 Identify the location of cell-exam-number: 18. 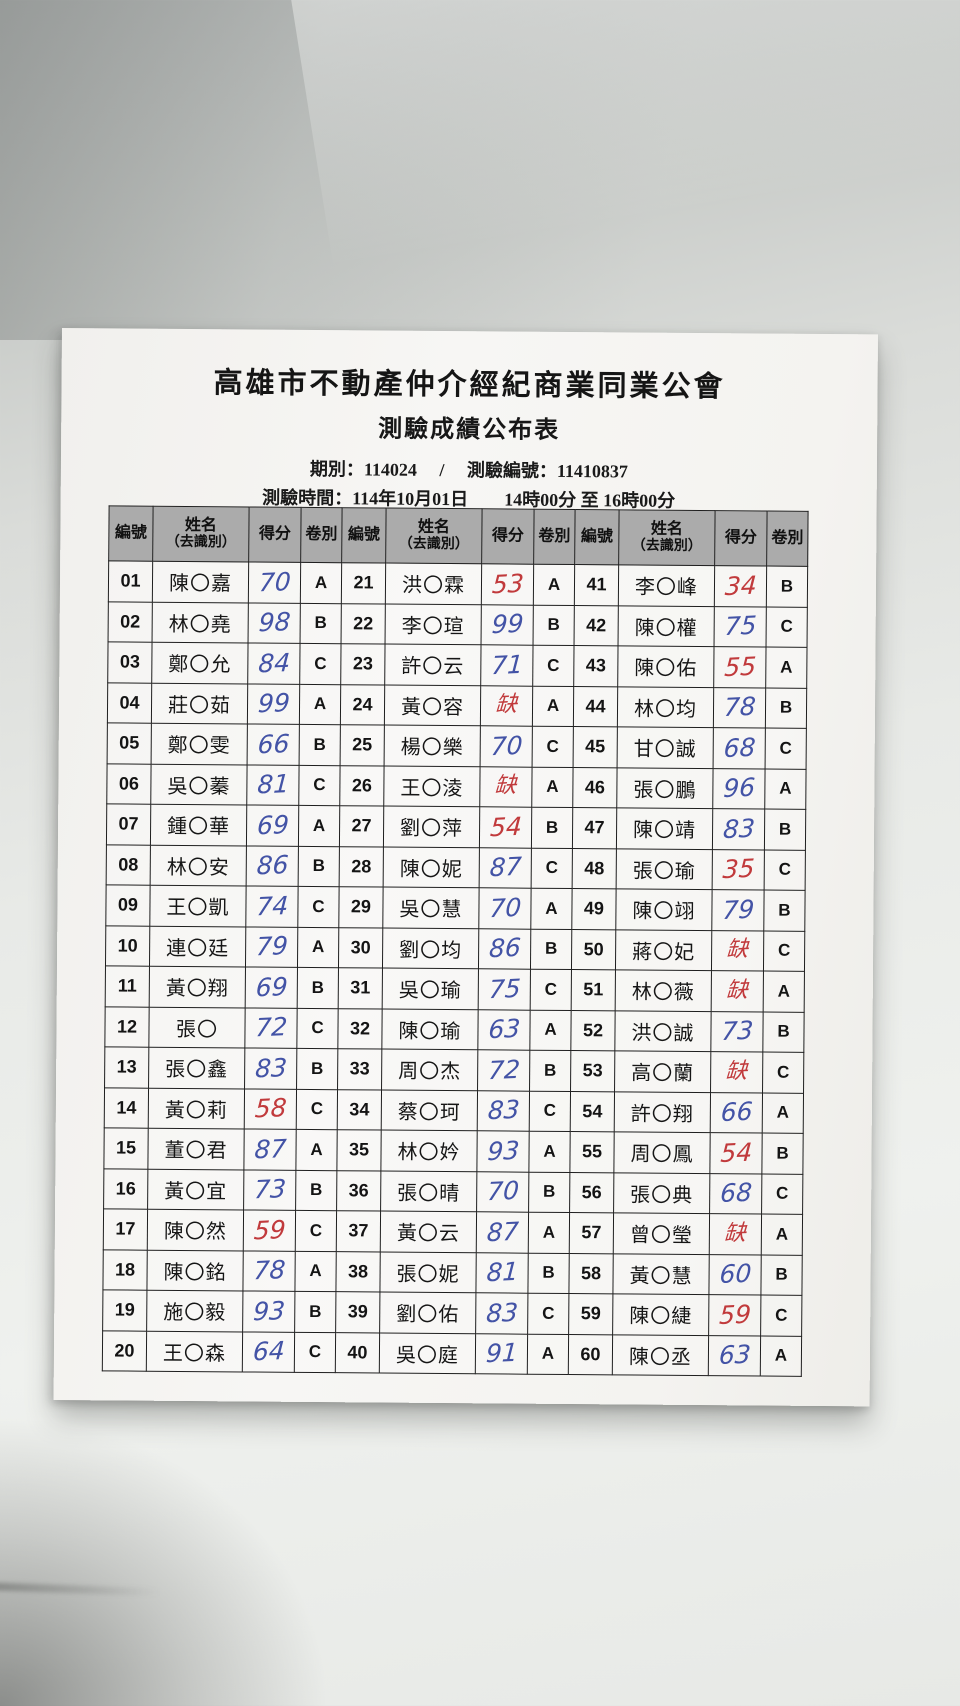
(125, 1270).